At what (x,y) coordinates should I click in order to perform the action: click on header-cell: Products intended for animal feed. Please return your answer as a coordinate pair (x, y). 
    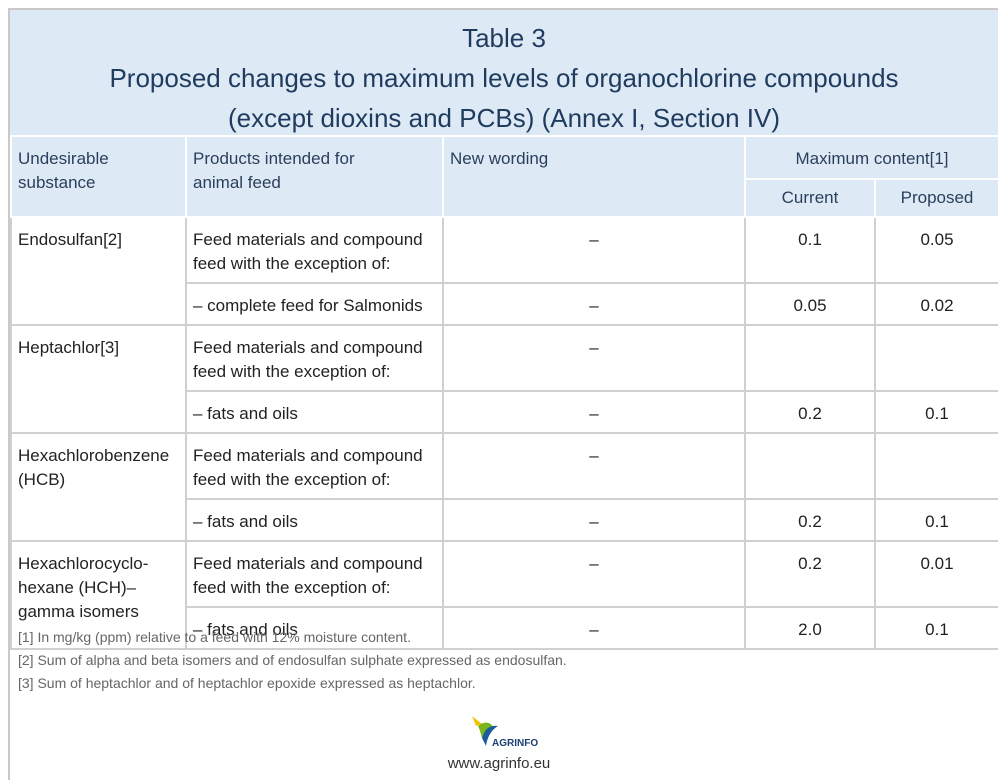
    Looking at the image, I should click on (314, 176).